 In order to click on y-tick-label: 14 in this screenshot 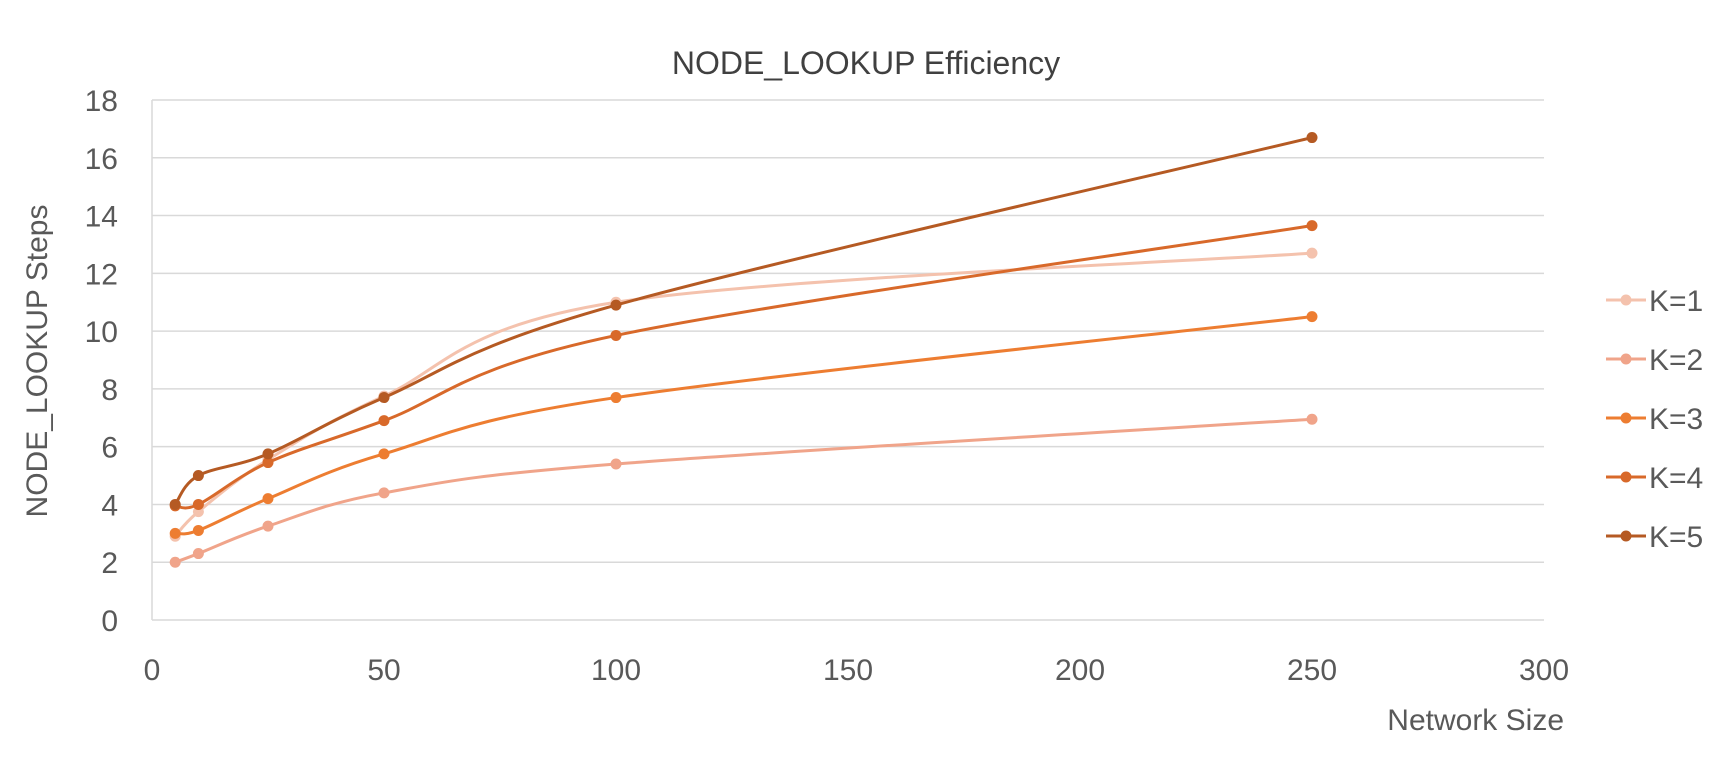, I will do `click(101, 217)`.